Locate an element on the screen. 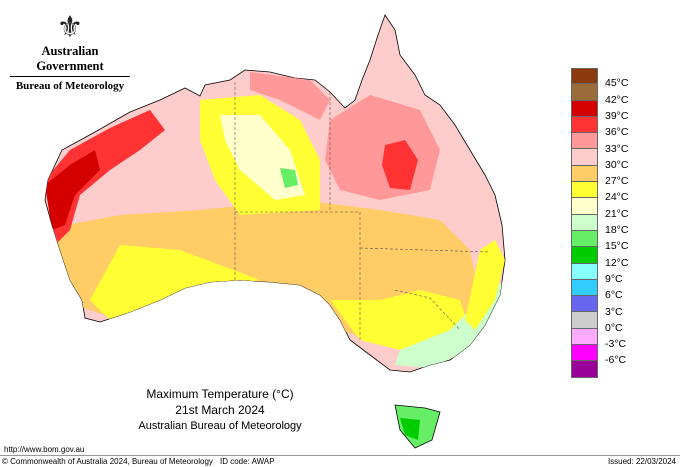 This screenshot has height=467, width=680. legend-label: 27°C is located at coordinates (617, 181).